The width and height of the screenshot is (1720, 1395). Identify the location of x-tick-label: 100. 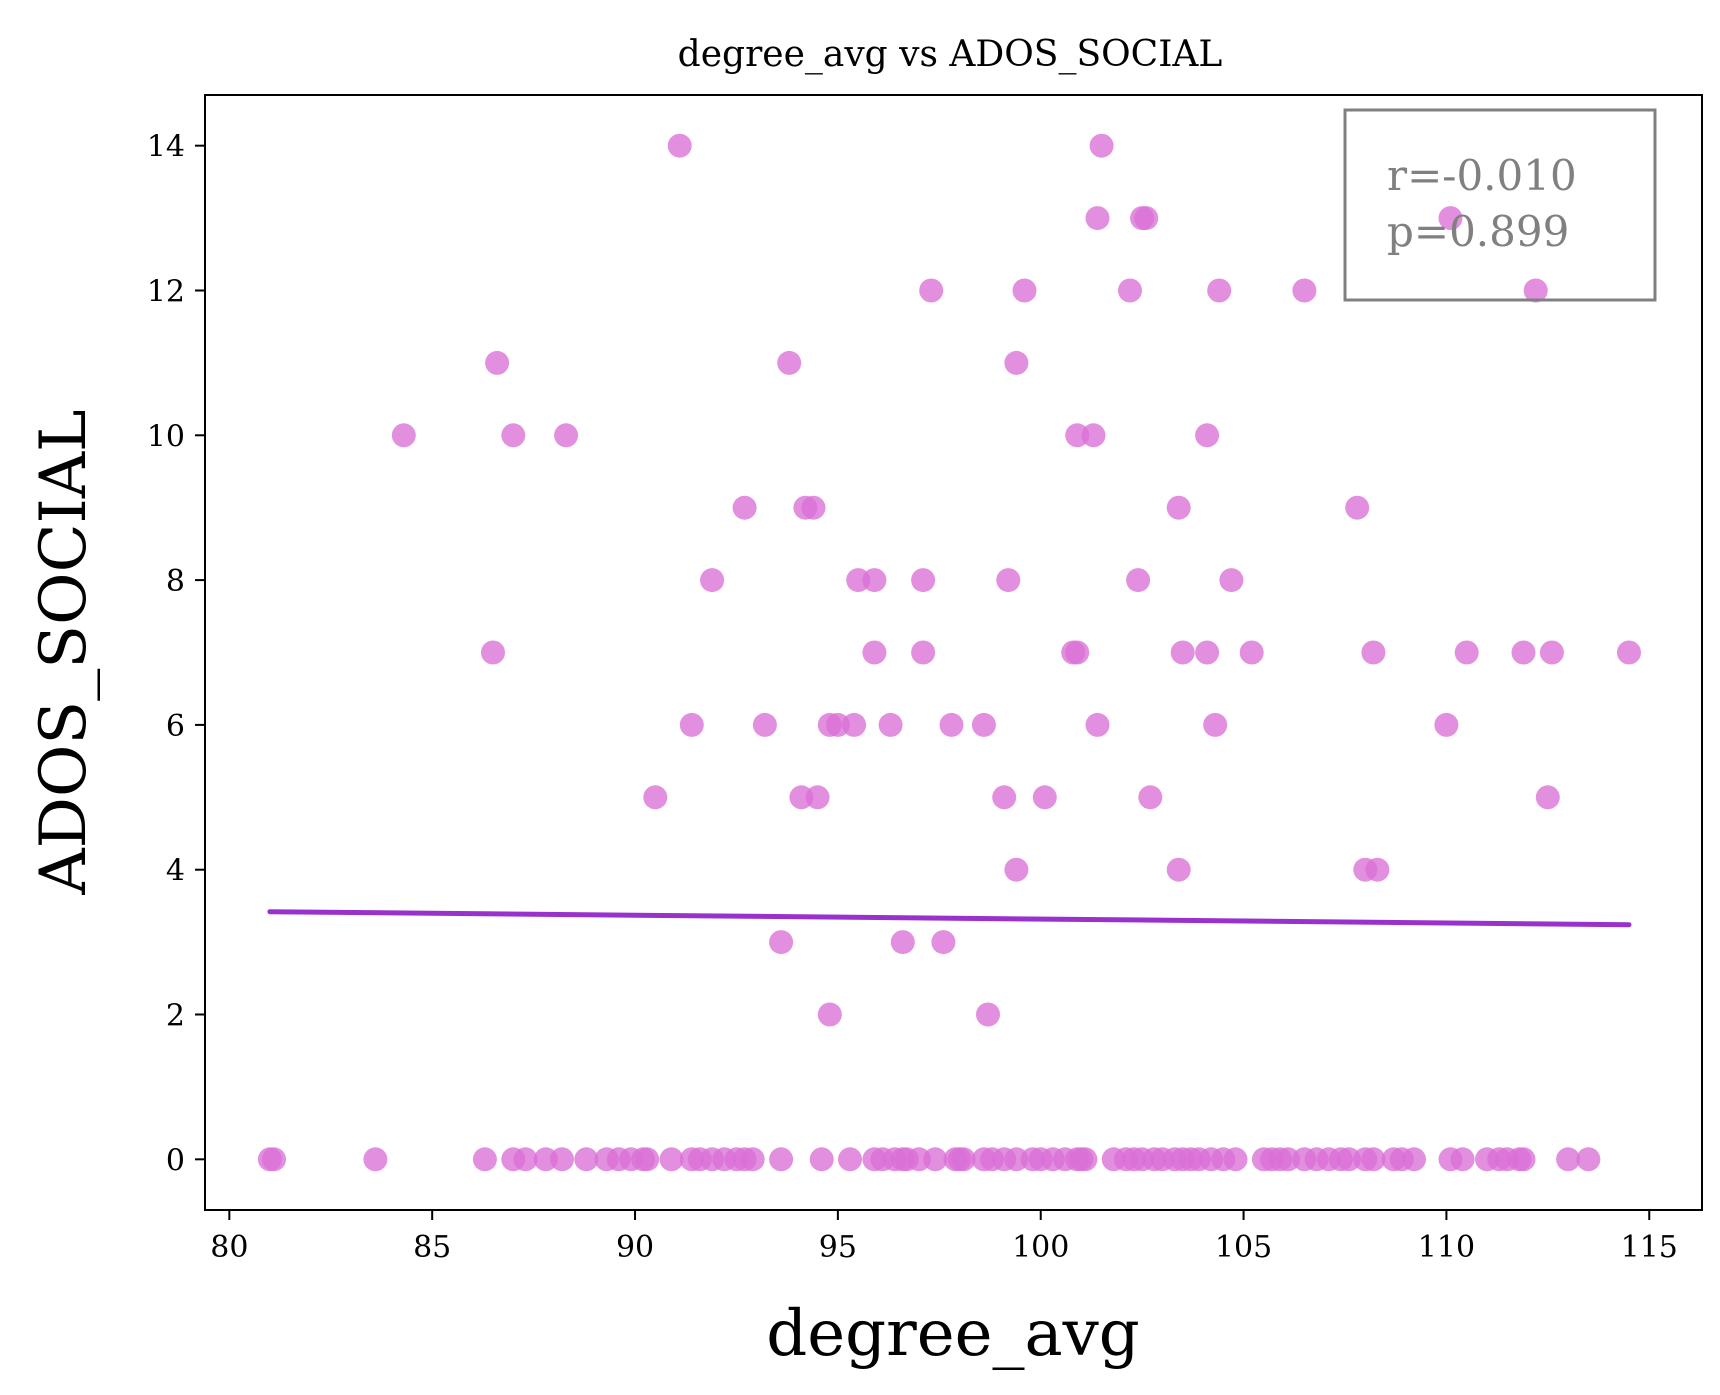
(1040, 1247).